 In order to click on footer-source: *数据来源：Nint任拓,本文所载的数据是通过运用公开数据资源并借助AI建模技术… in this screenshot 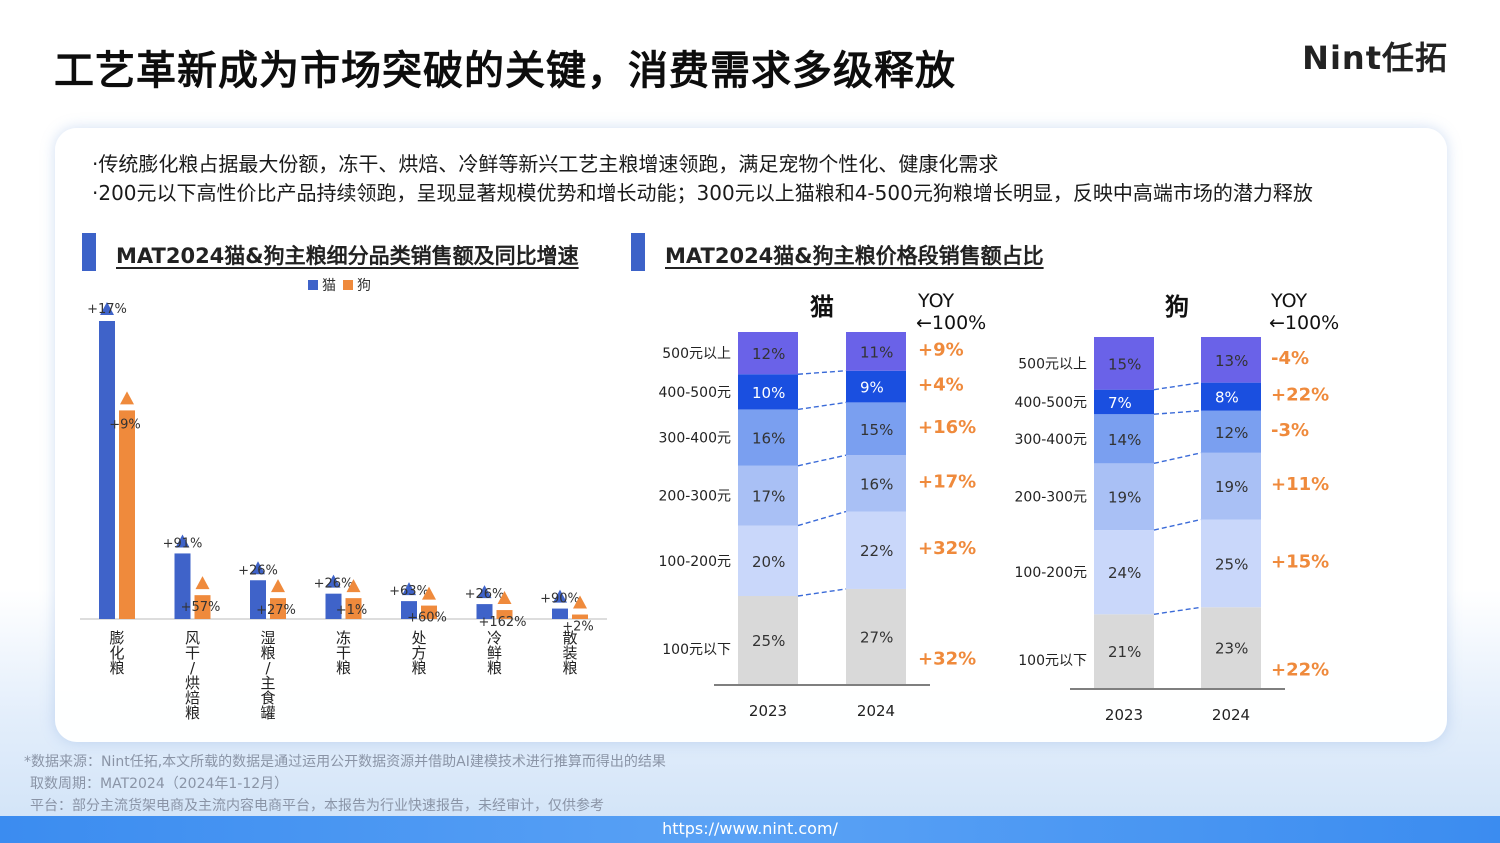, I will do `click(345, 762)`.